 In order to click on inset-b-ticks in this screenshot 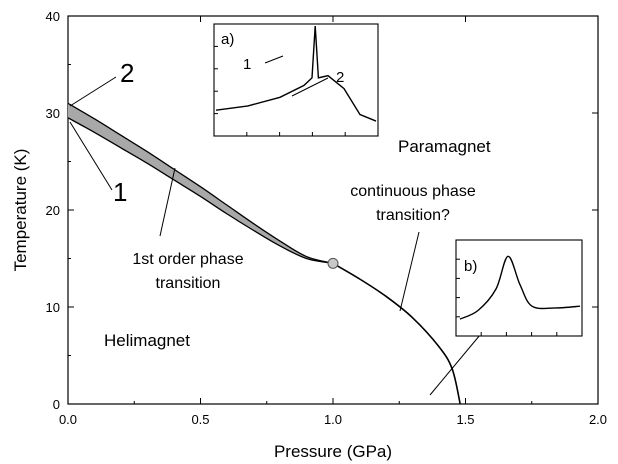, I will do `click(507, 297)`.